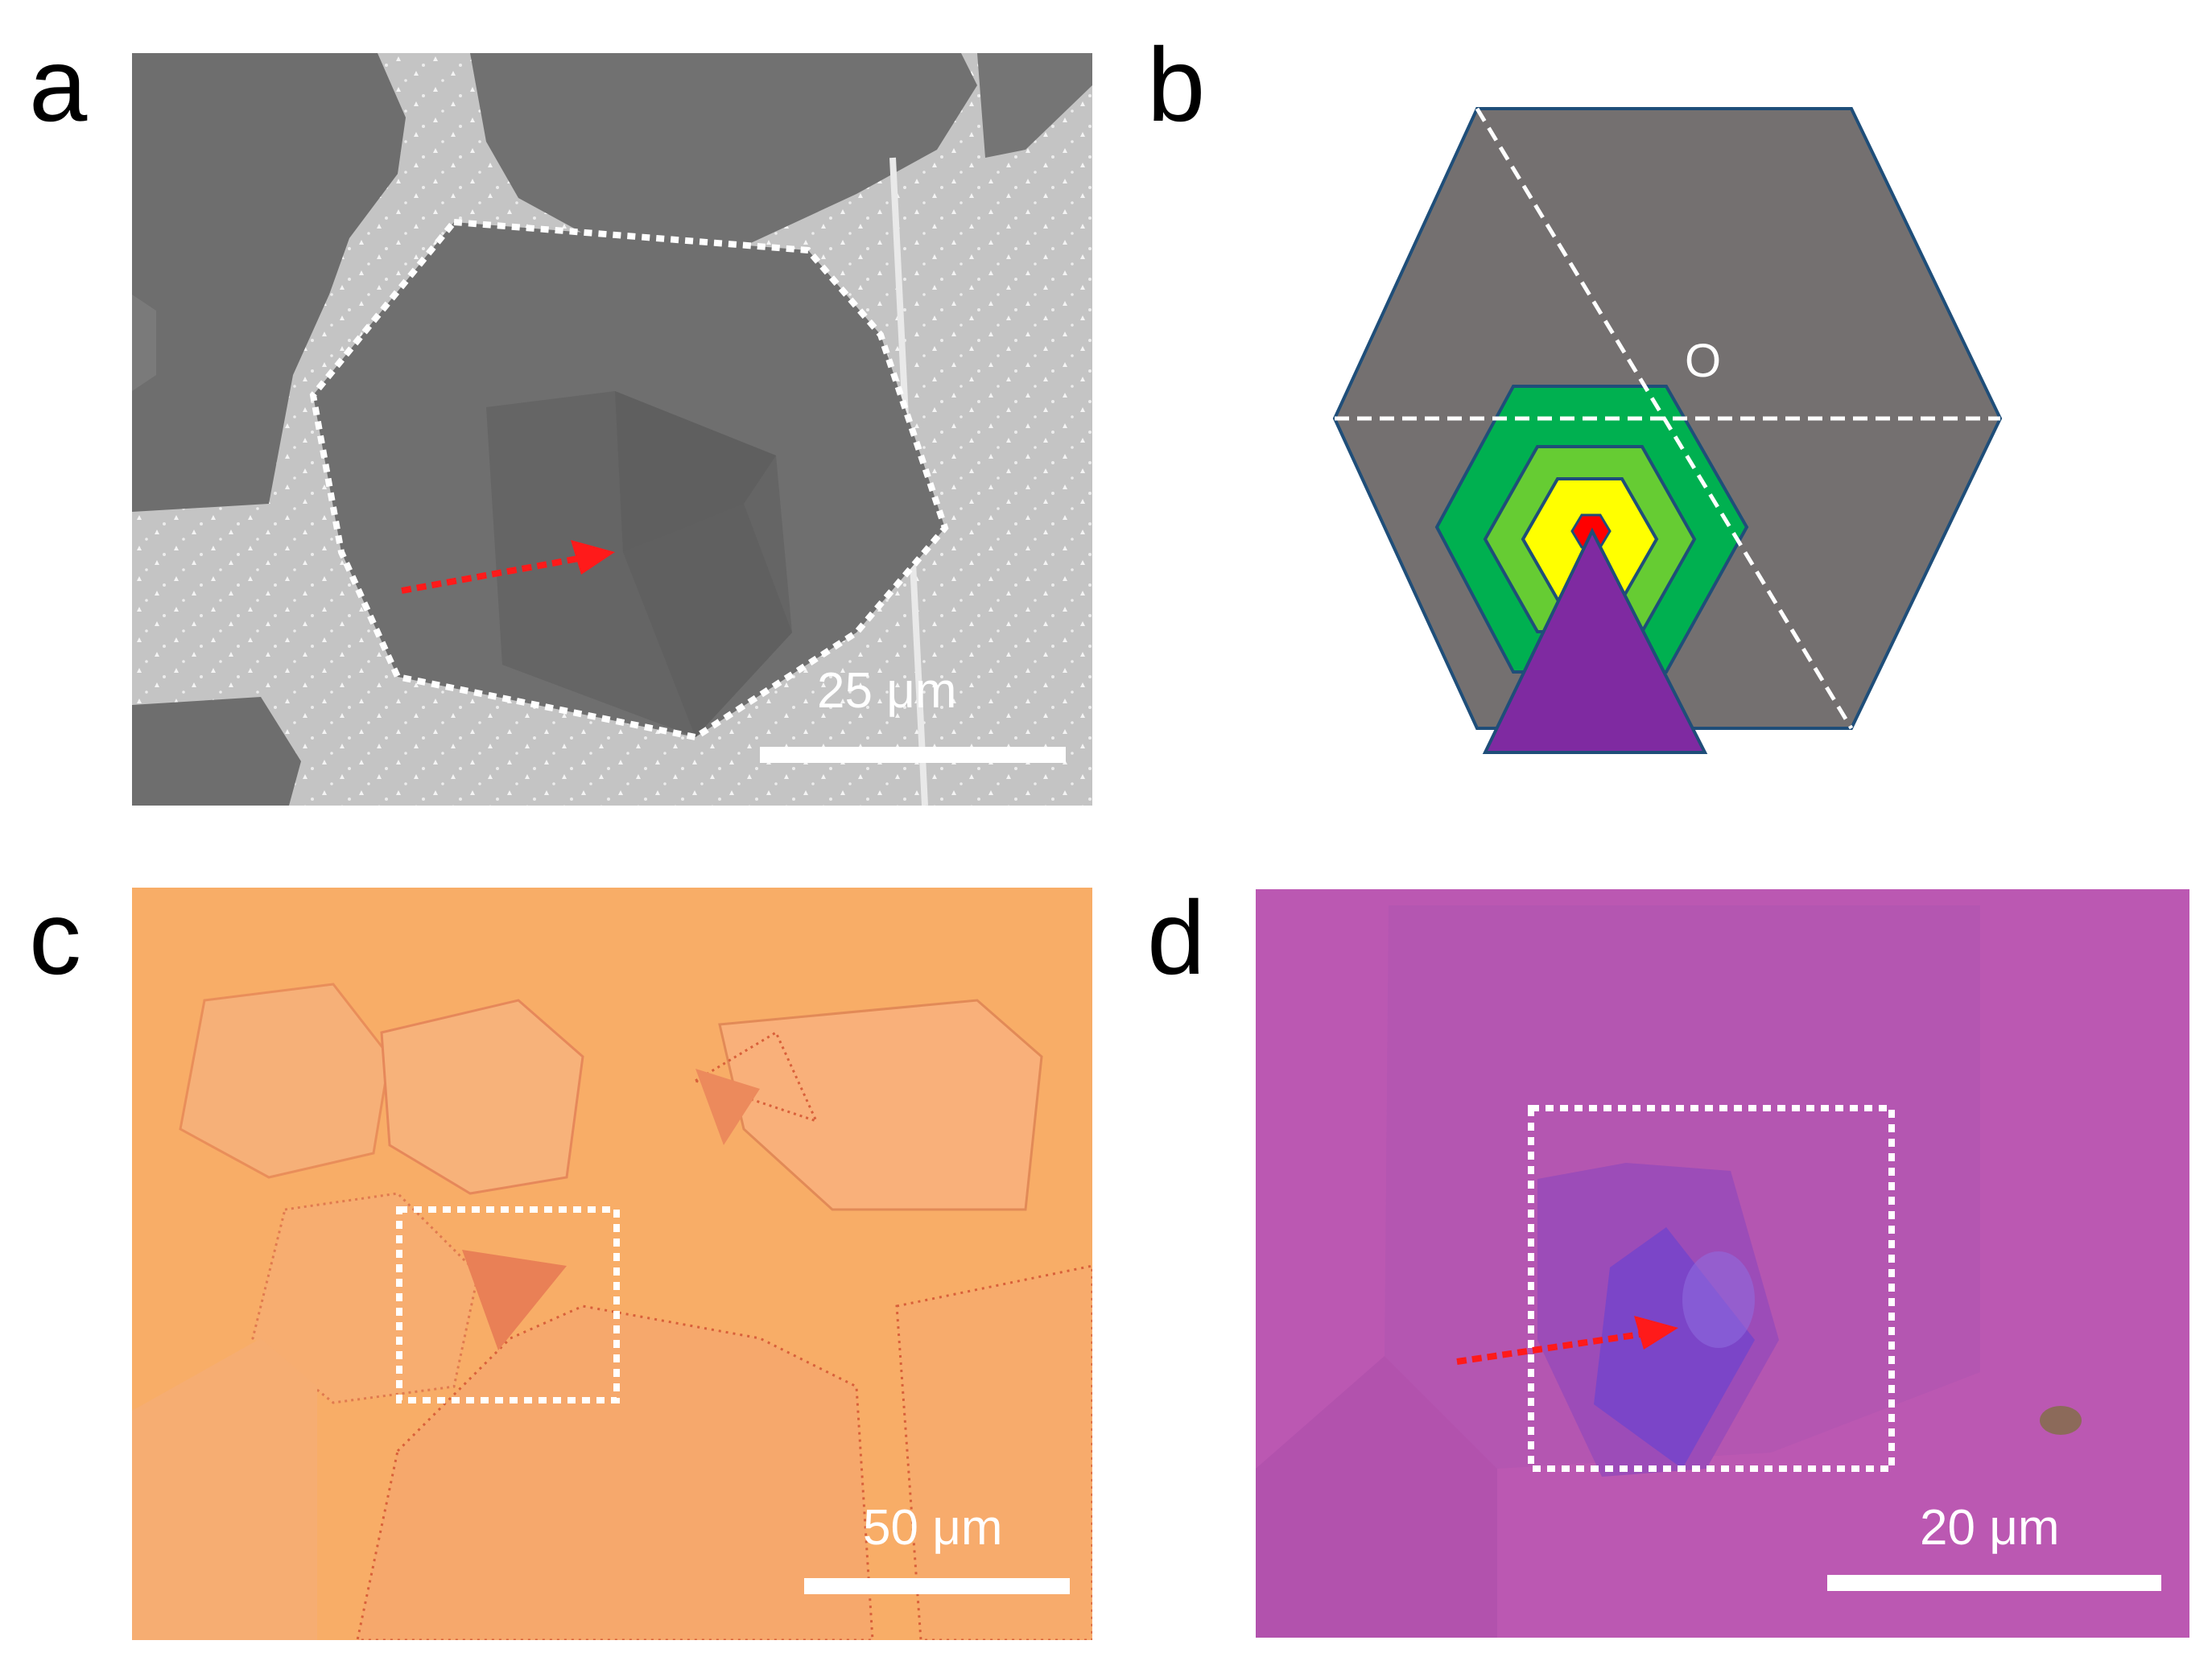  What do you see at coordinates (514, 1300) in the screenshot?
I see `boxed-triangle` at bounding box center [514, 1300].